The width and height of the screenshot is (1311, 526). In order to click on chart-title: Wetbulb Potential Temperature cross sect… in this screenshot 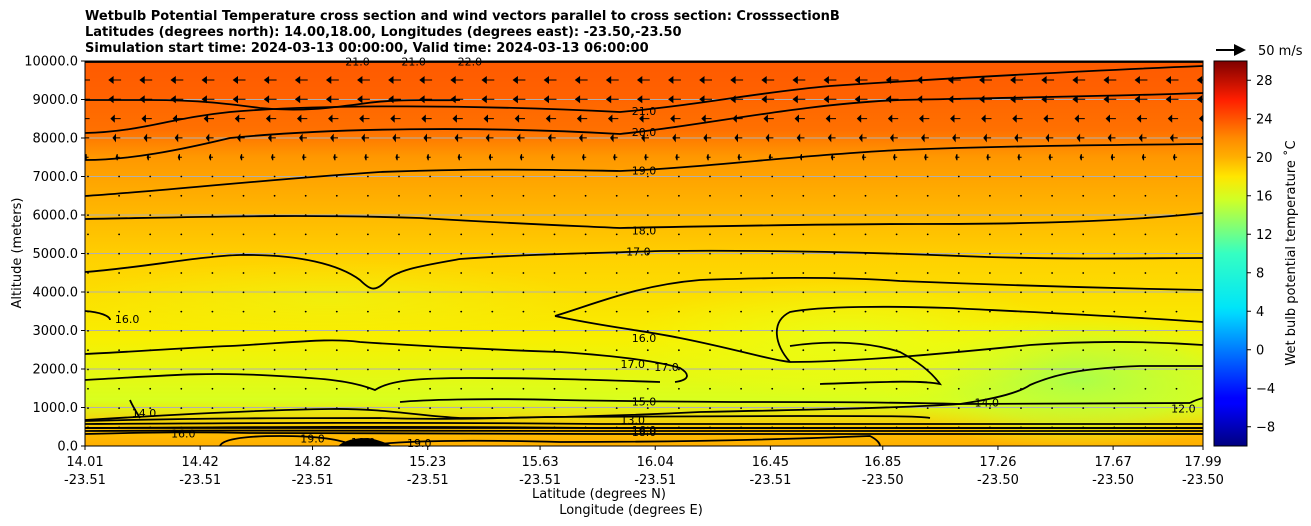, I will do `click(462, 33)`.